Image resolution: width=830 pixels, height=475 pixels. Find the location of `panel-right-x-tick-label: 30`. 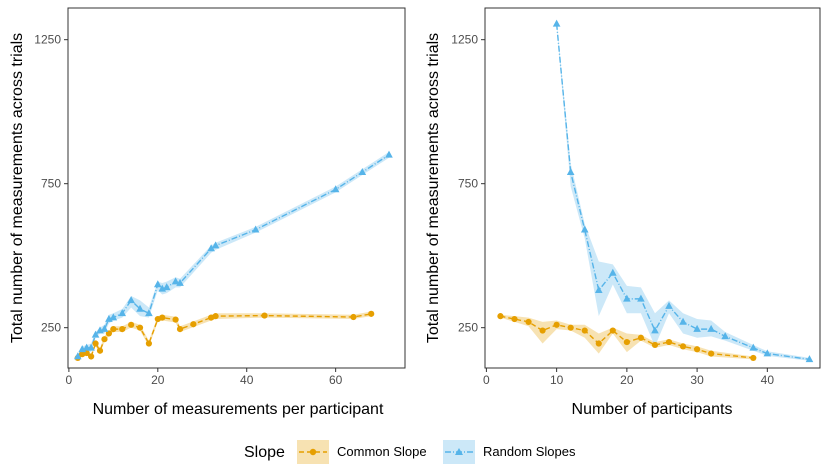

panel-right-x-tick-label: 30 is located at coordinates (697, 380).